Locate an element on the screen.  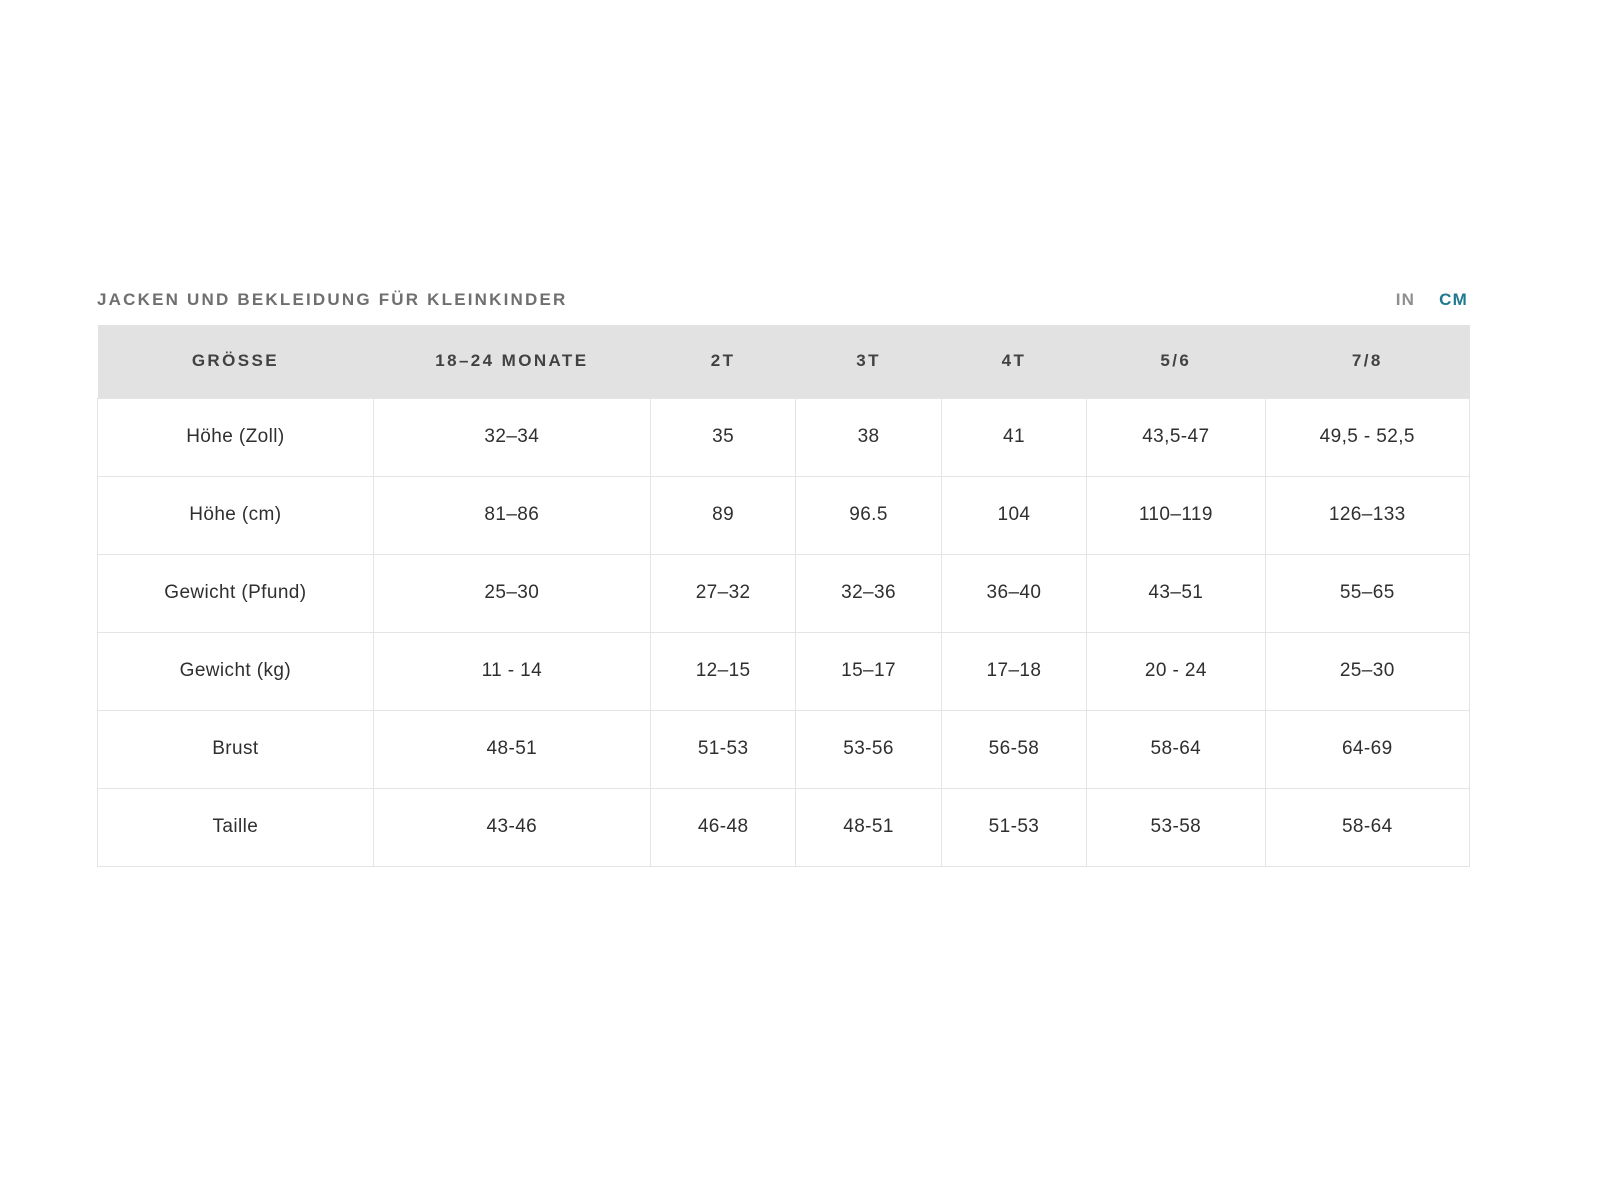
table-cell: 96.5 is located at coordinates (868, 515).